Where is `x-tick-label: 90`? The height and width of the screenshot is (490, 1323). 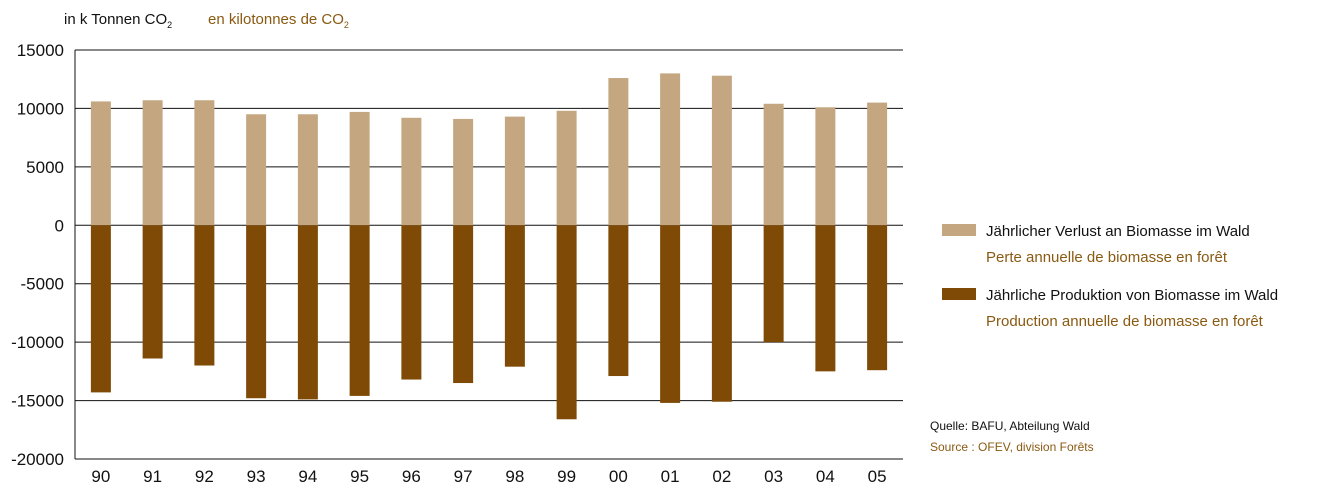
x-tick-label: 90 is located at coordinates (100, 476).